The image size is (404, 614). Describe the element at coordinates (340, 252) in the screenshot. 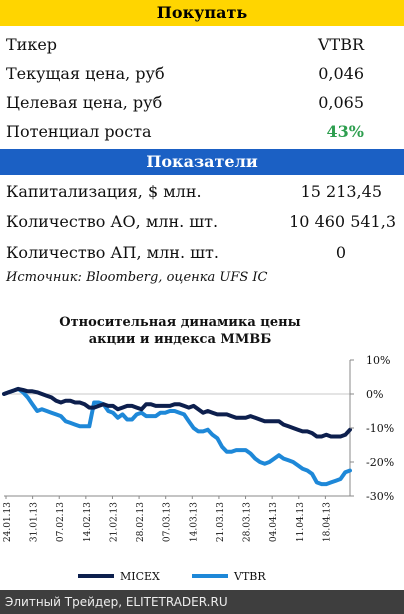

I see `row-value: 0` at that location.